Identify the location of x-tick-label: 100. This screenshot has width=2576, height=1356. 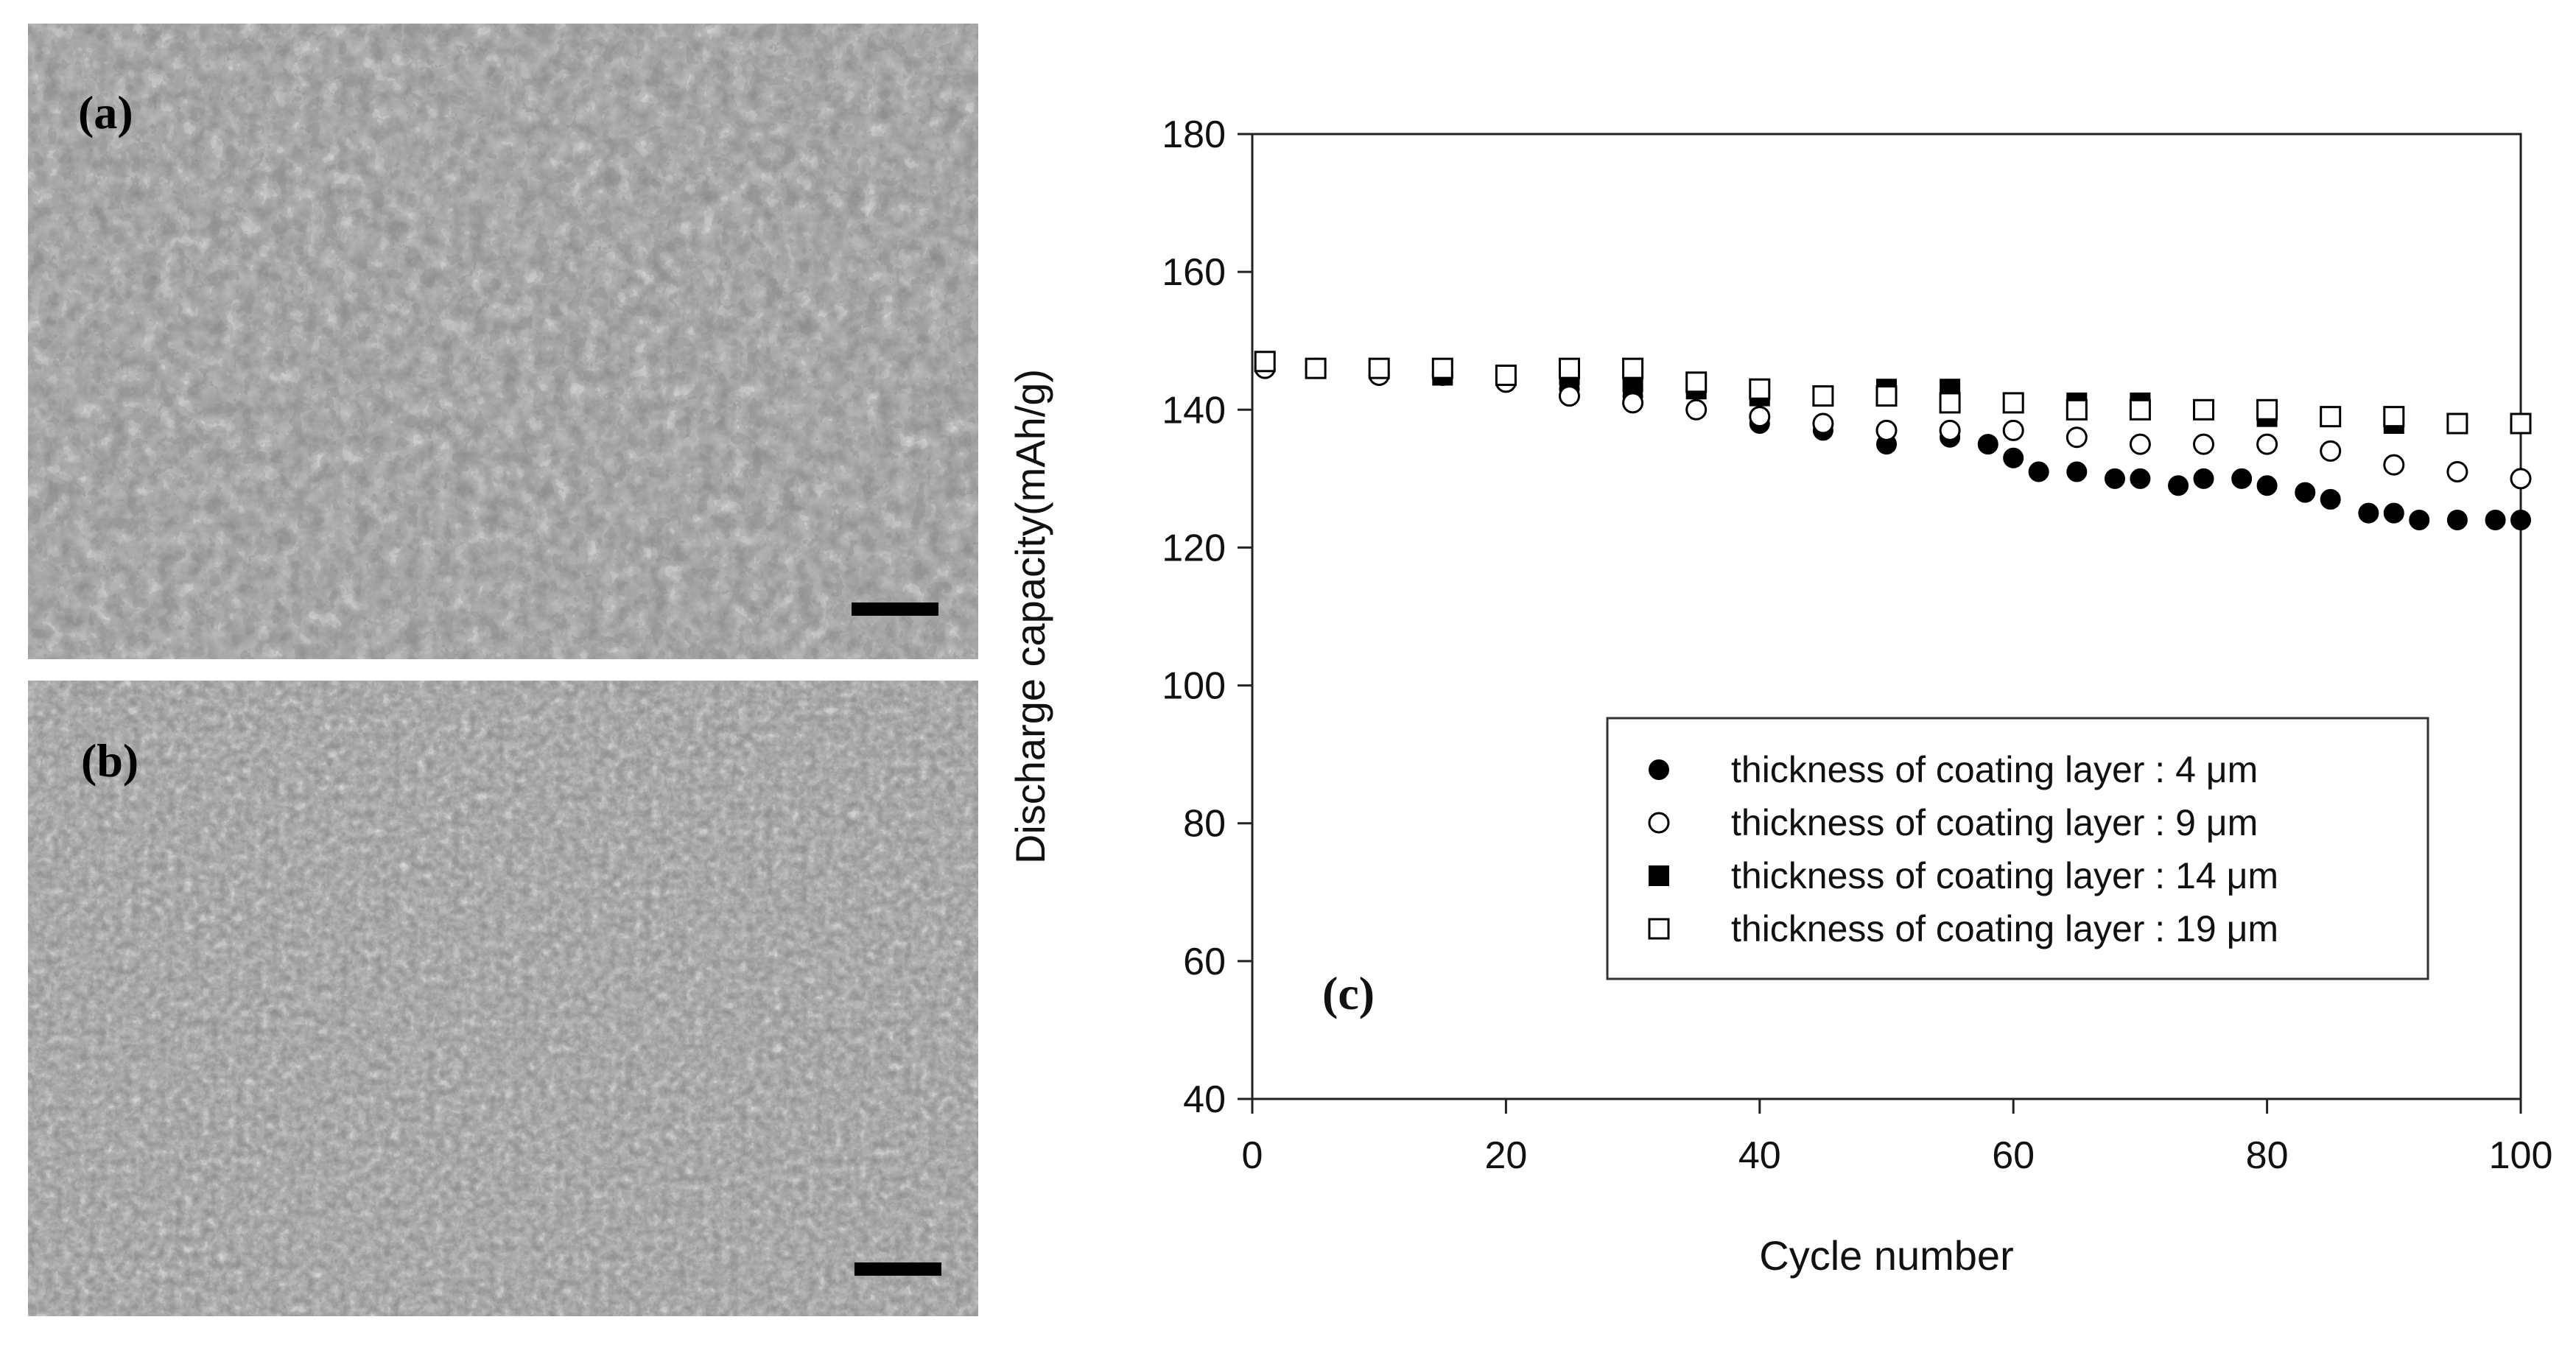
(2521, 1155).